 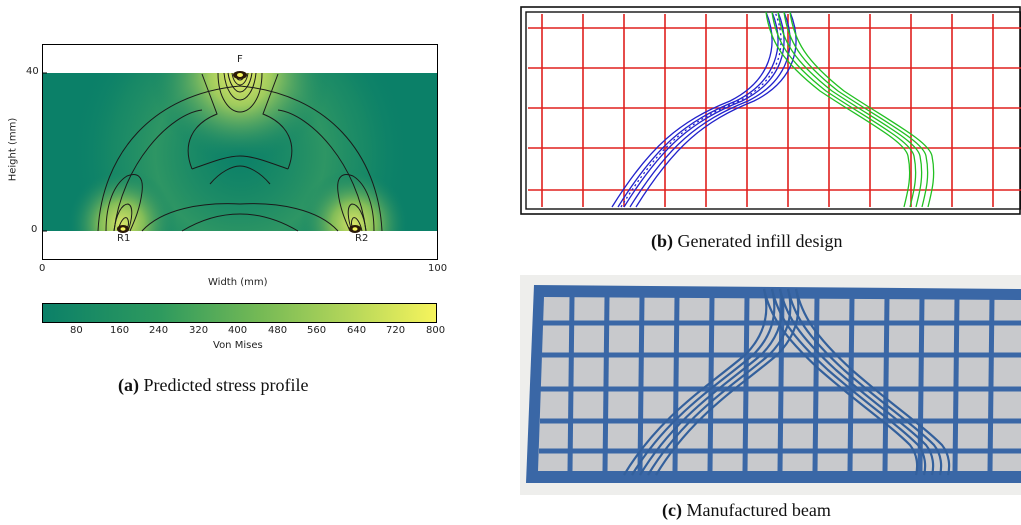 I want to click on colorbar-tick: 80, so click(x=76, y=330).